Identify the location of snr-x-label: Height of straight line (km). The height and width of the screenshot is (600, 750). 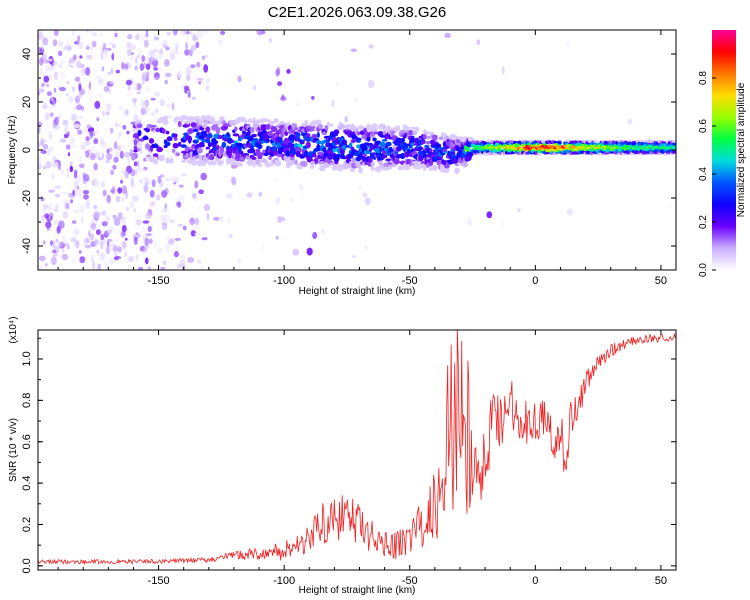
(357, 590).